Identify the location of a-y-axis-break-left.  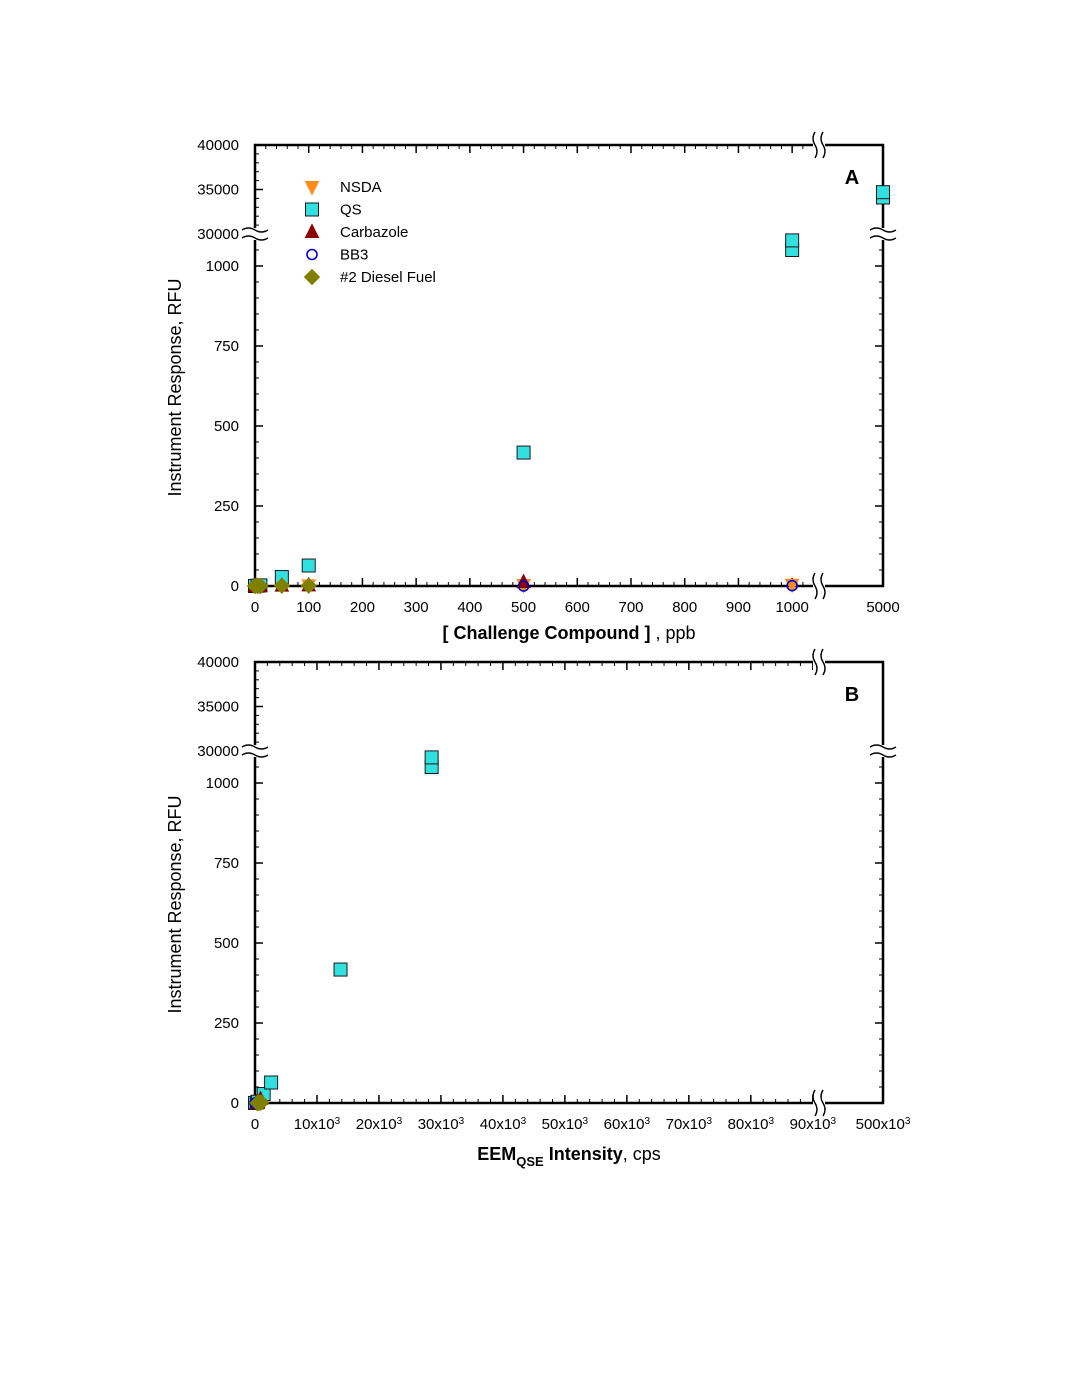
(255, 234).